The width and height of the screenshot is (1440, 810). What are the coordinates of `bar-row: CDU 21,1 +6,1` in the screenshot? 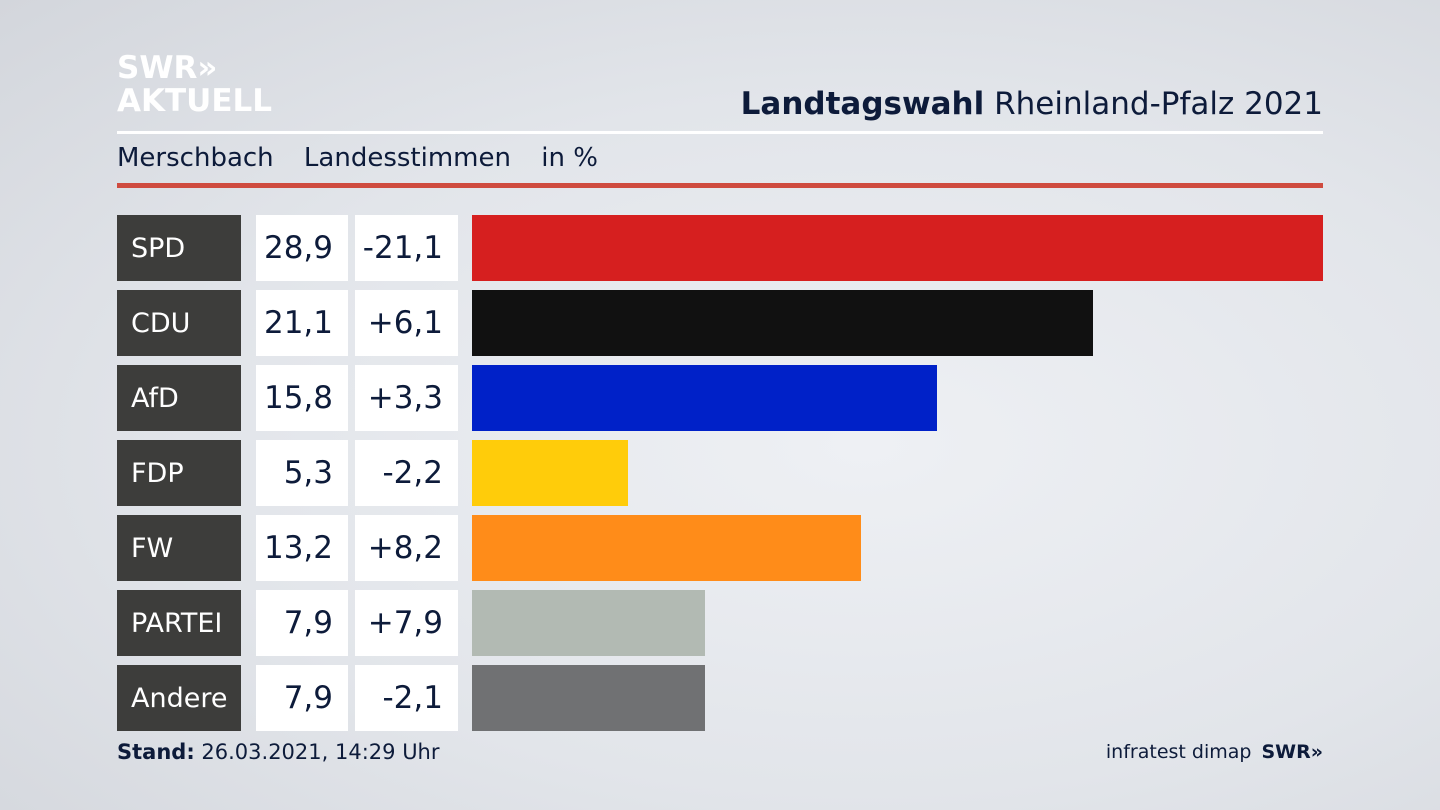 It's located at (720, 323).